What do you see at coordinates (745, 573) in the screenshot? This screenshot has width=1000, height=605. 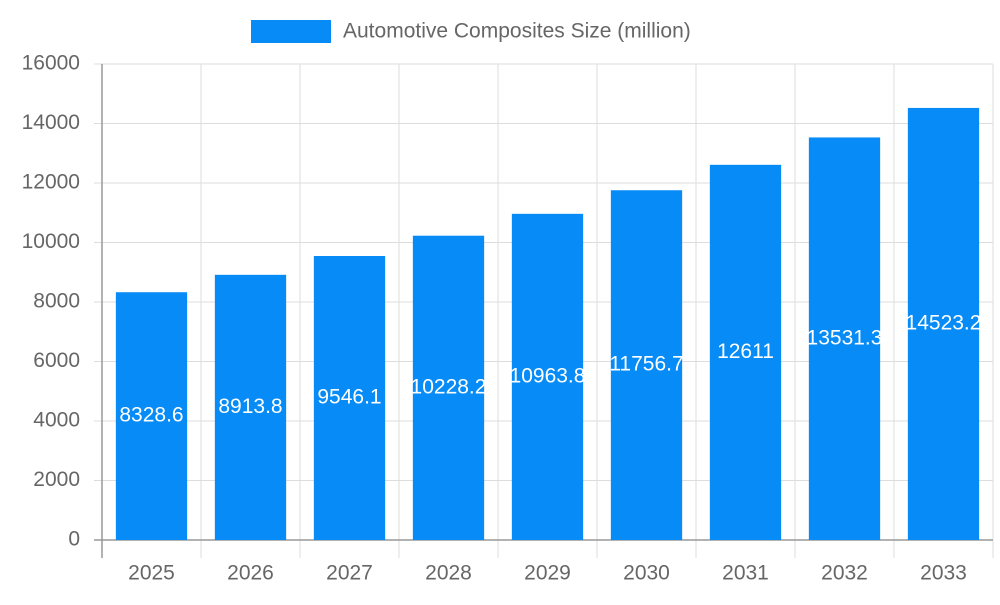 I see `x-tick-label: 2031` at bounding box center [745, 573].